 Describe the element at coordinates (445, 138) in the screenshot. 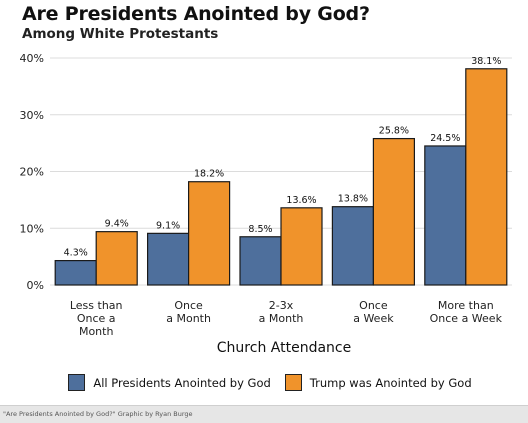

I see `data-label: 24.5%` at that location.